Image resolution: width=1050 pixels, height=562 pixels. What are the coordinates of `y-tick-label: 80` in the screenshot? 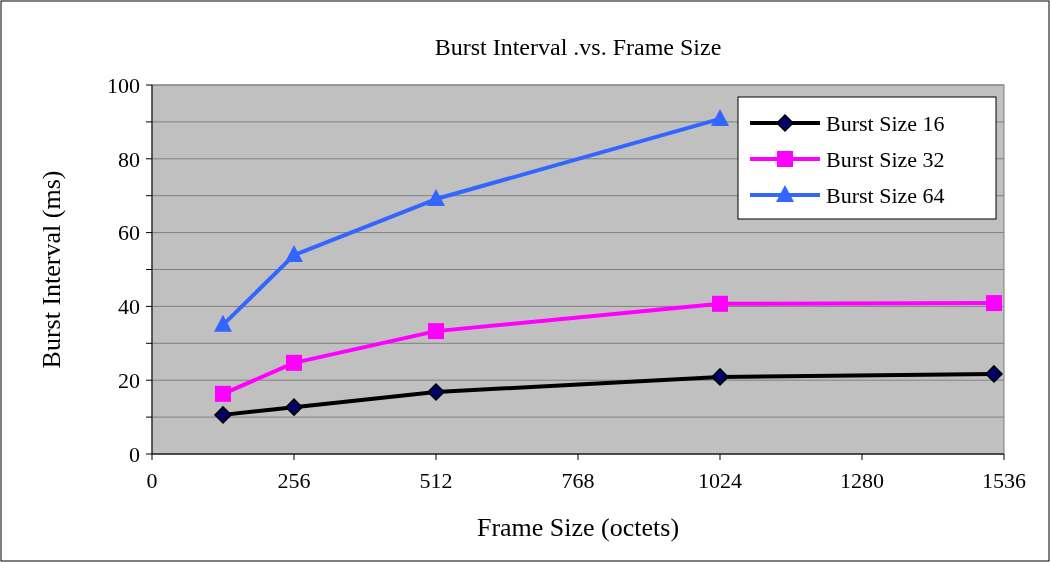 It's located at (129, 159).